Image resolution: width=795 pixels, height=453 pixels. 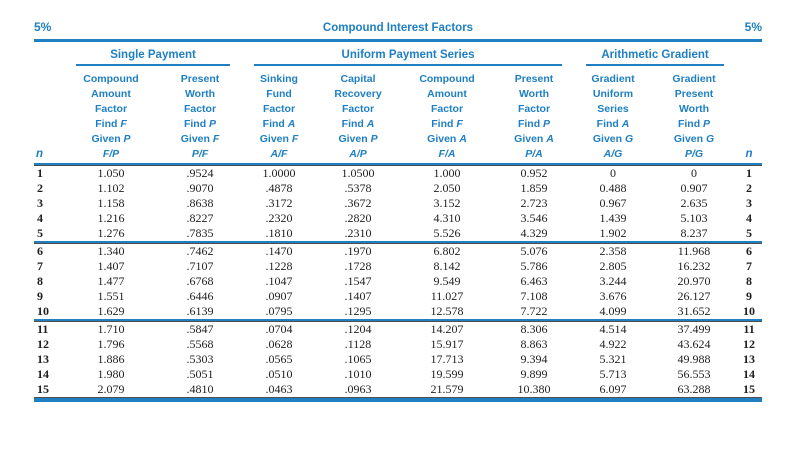 What do you see at coordinates (613, 154) in the screenshot?
I see `header-ratio: A/G` at bounding box center [613, 154].